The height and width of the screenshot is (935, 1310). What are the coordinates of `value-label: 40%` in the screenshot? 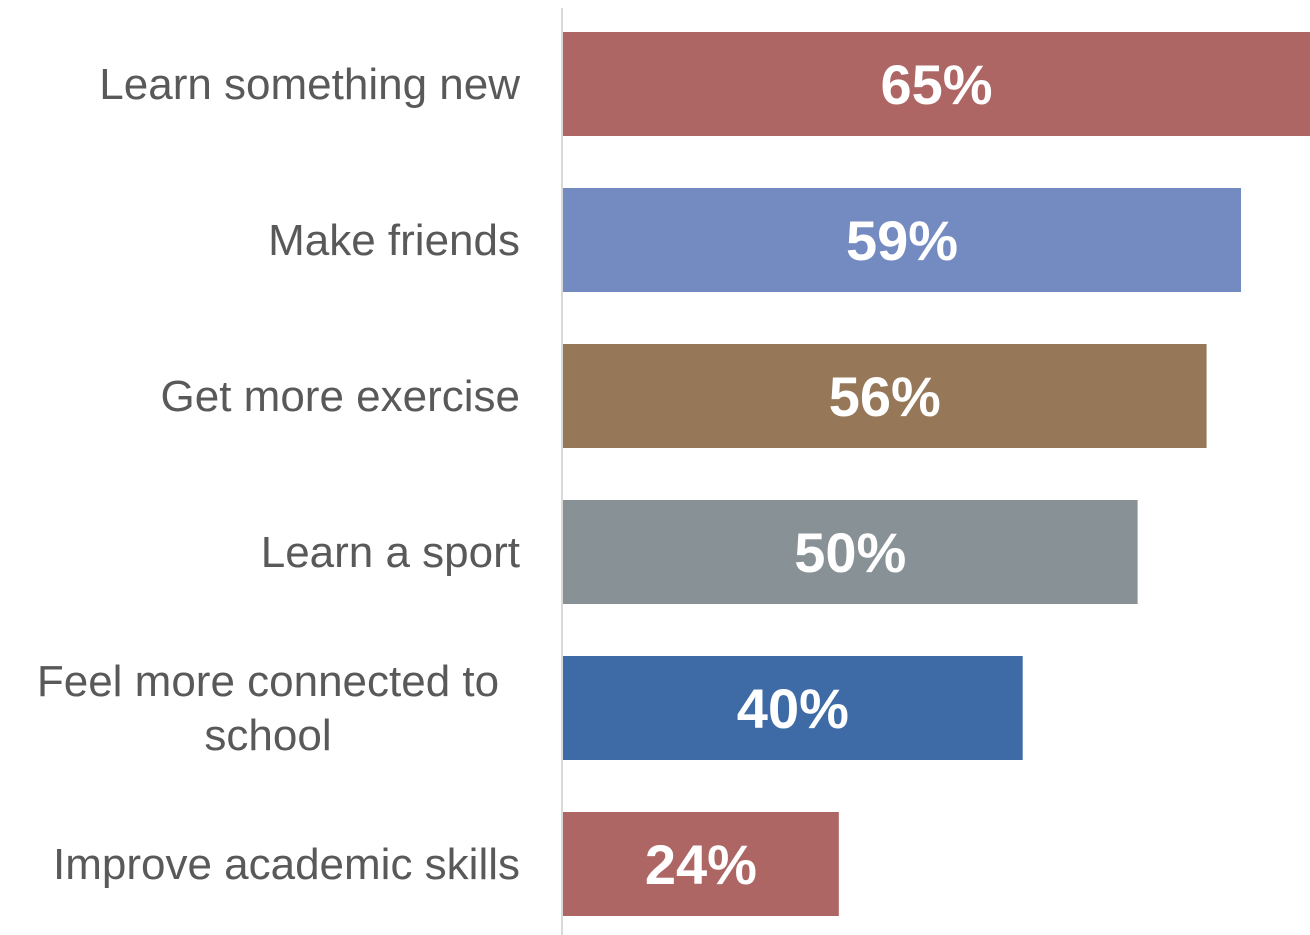 It's located at (793, 708).